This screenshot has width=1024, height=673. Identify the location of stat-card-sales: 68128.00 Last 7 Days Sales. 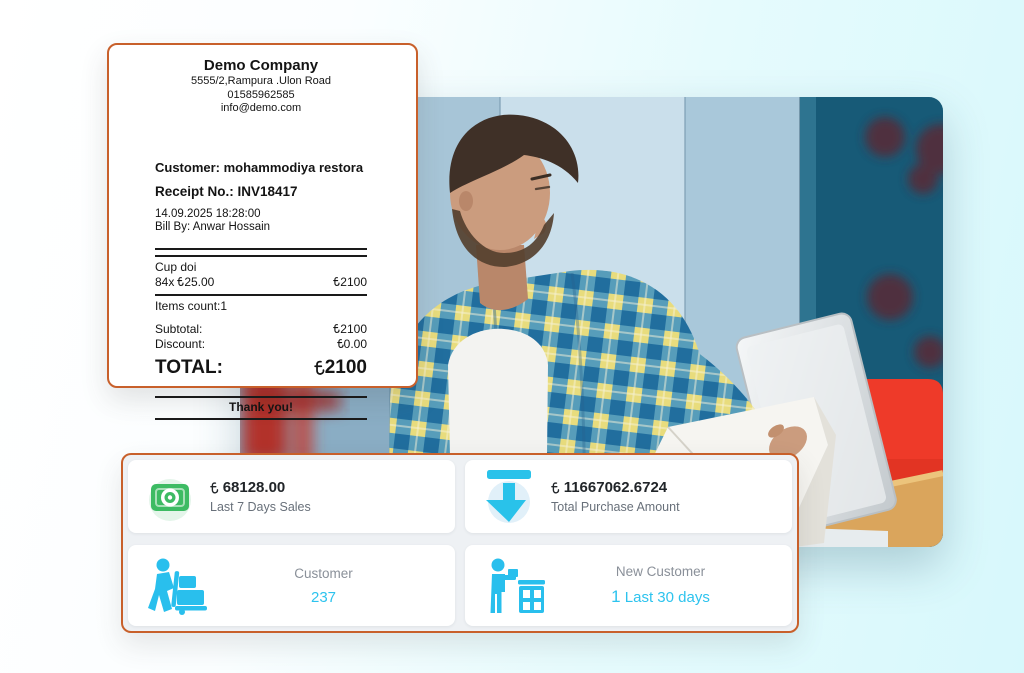
(291, 496).